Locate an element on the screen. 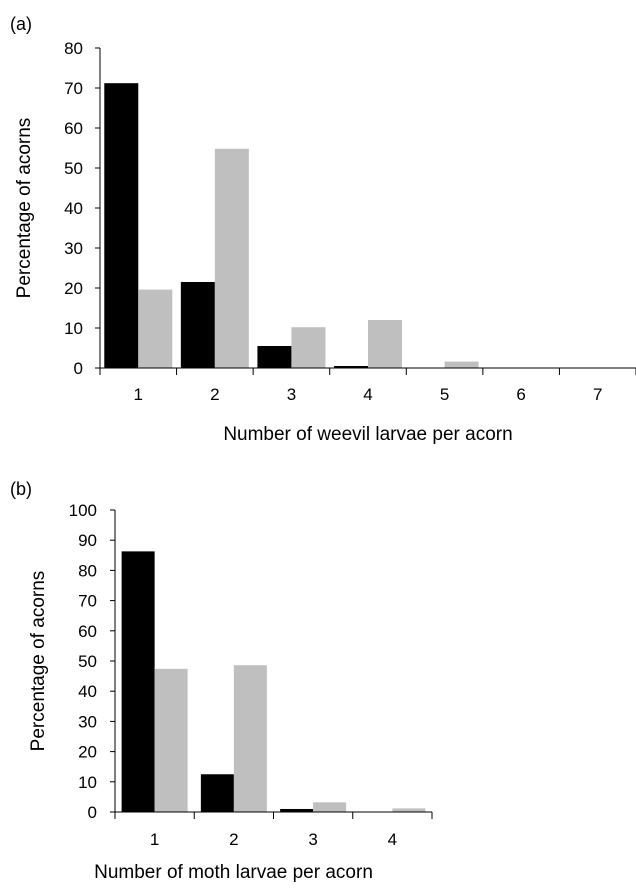 The width and height of the screenshot is (636, 888). x-tick-label: 6 is located at coordinates (520, 394).